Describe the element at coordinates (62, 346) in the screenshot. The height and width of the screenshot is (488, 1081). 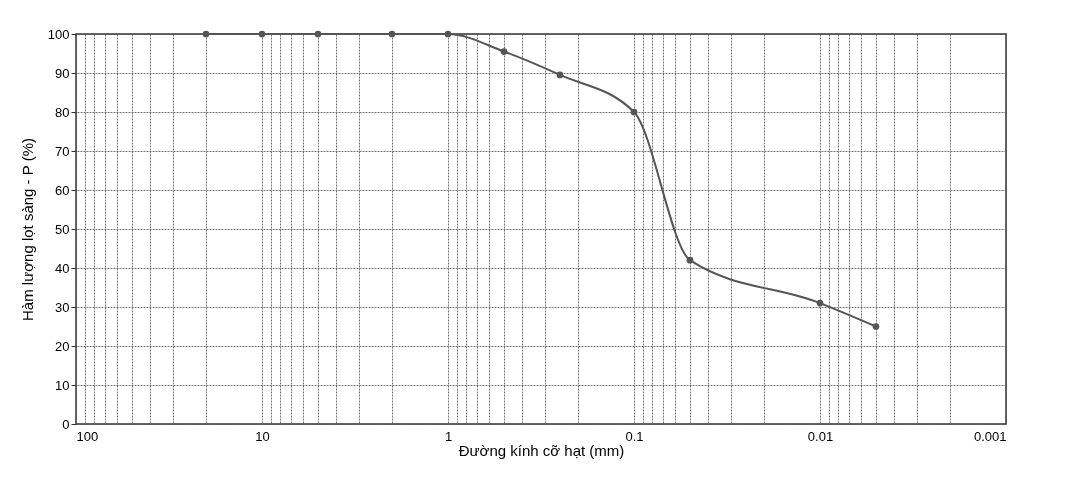
I see `y-tick-label: 20` at that location.